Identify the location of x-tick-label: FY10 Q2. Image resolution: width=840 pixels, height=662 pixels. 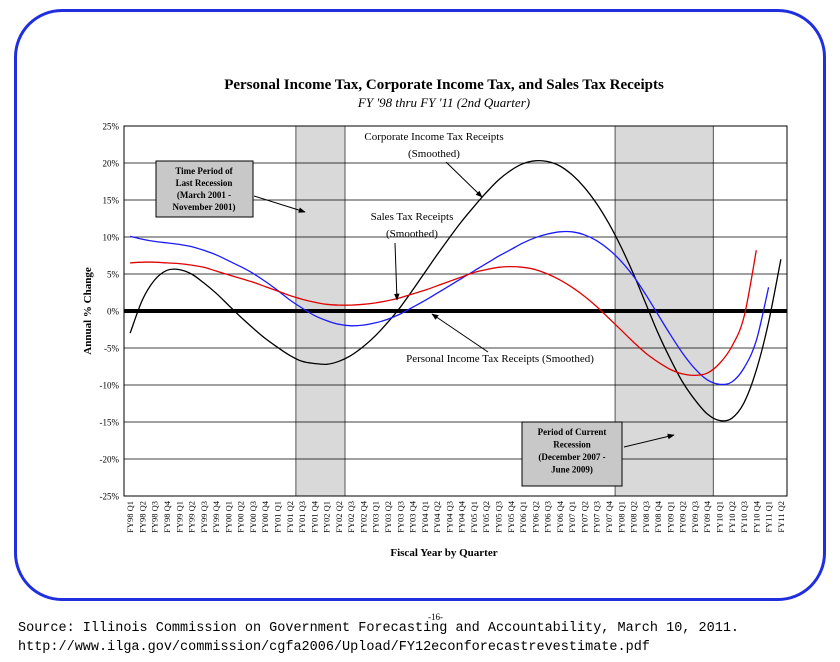
(732, 517).